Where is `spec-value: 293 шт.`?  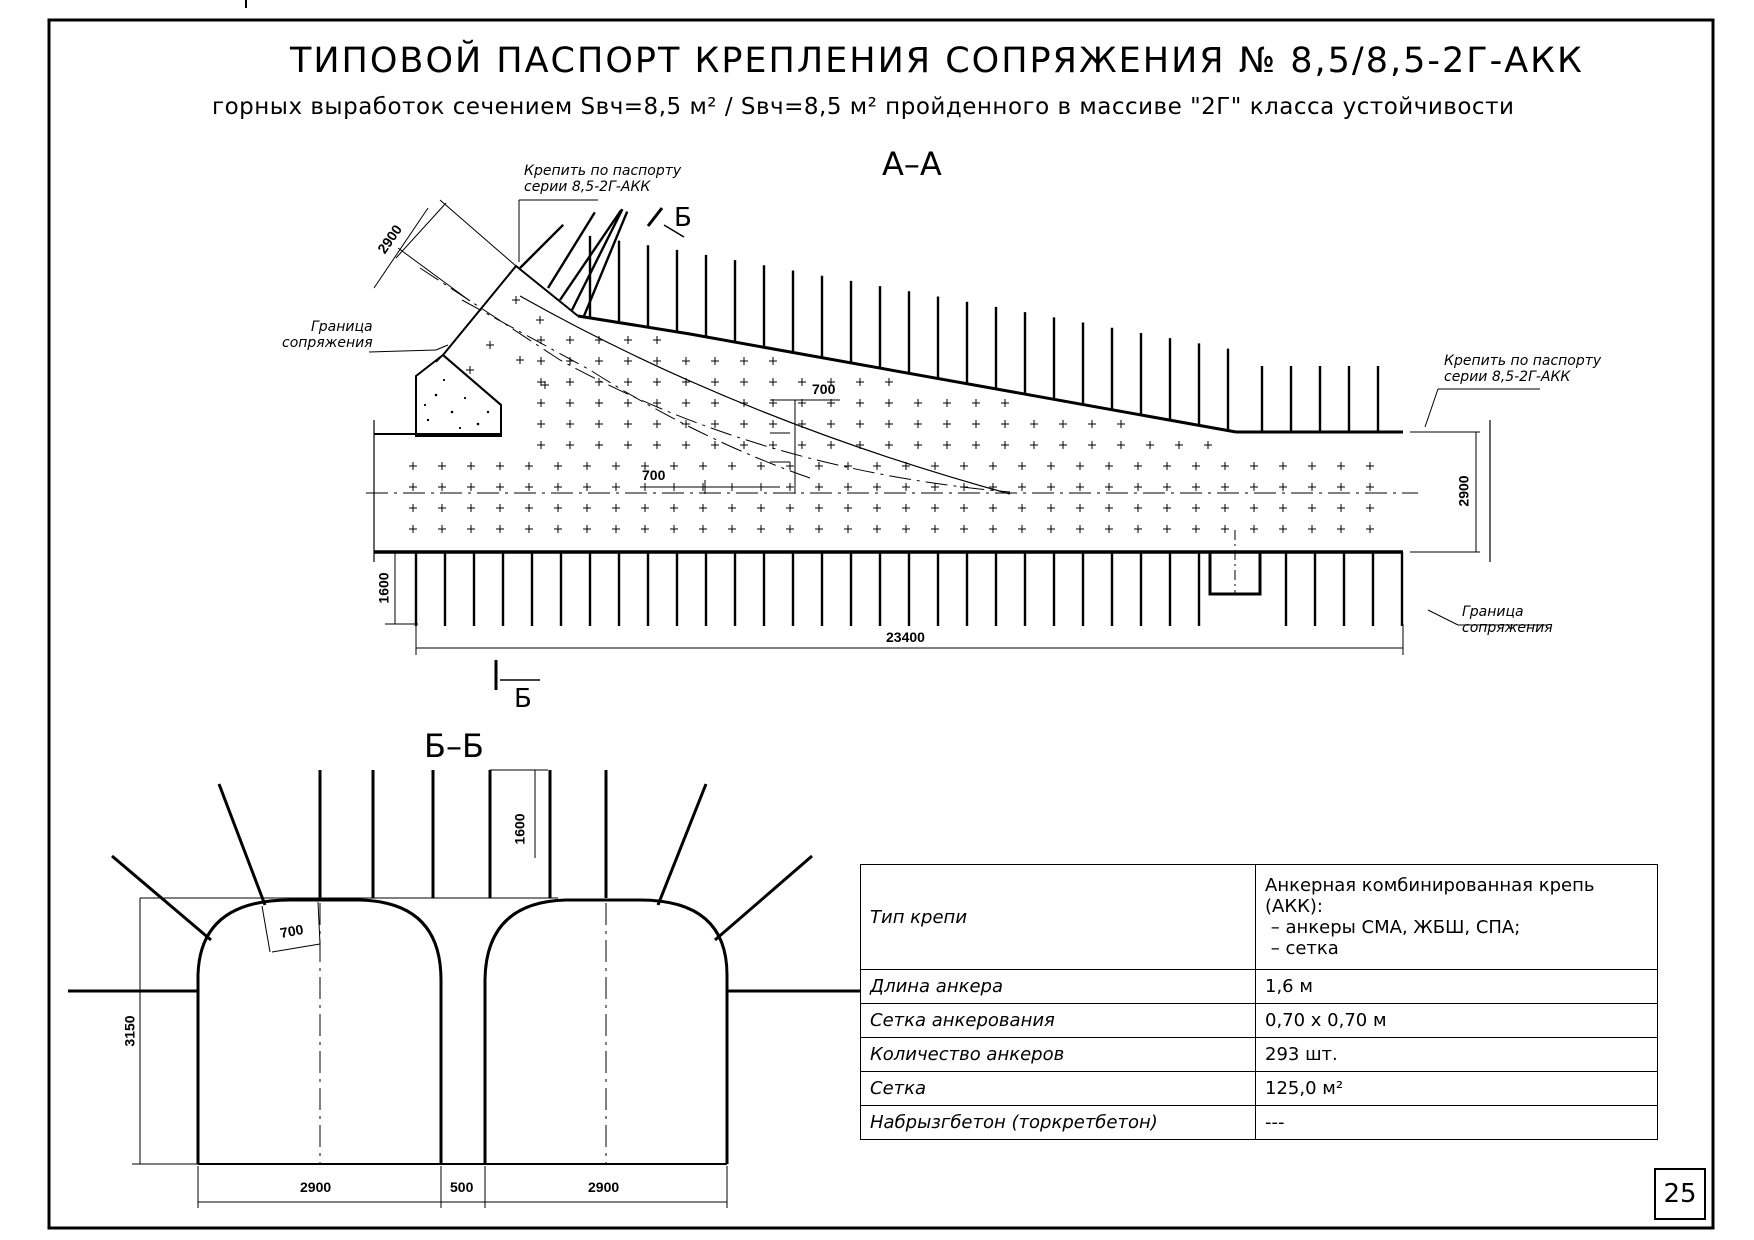 spec-value: 293 шт. is located at coordinates (1456, 1054).